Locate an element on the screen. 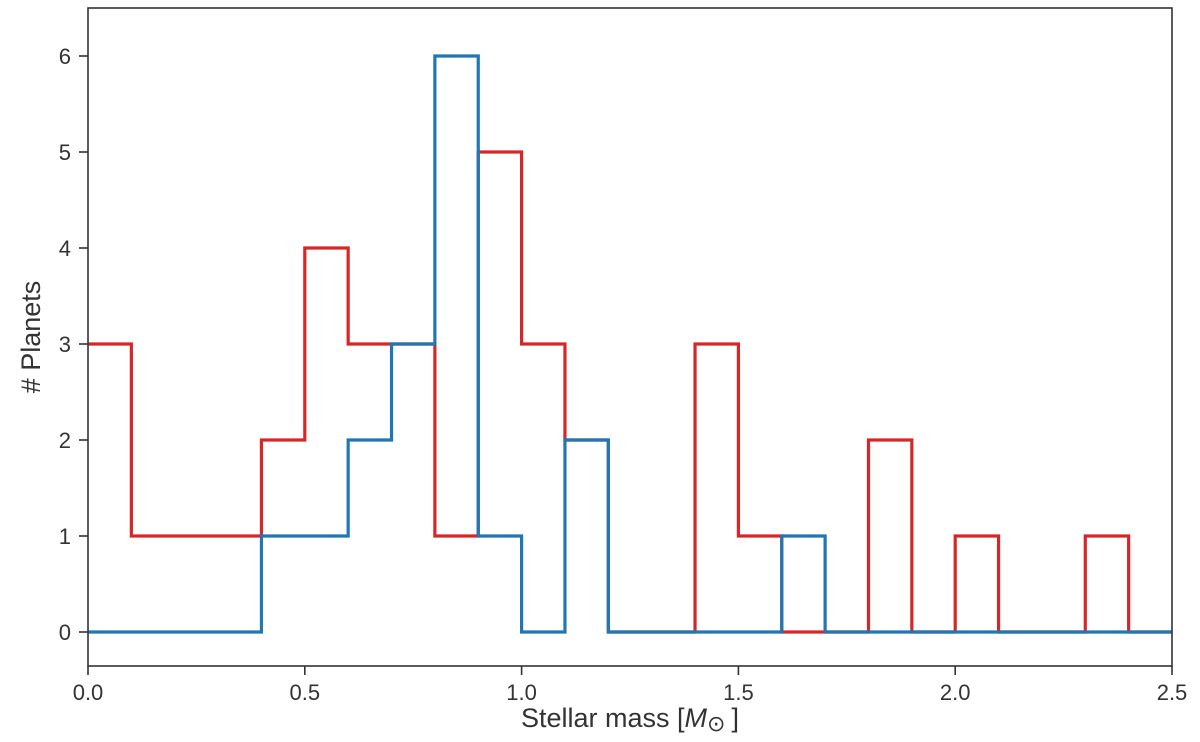 This screenshot has width=1200, height=742. y-tick-label: 4 is located at coordinates (65, 248).